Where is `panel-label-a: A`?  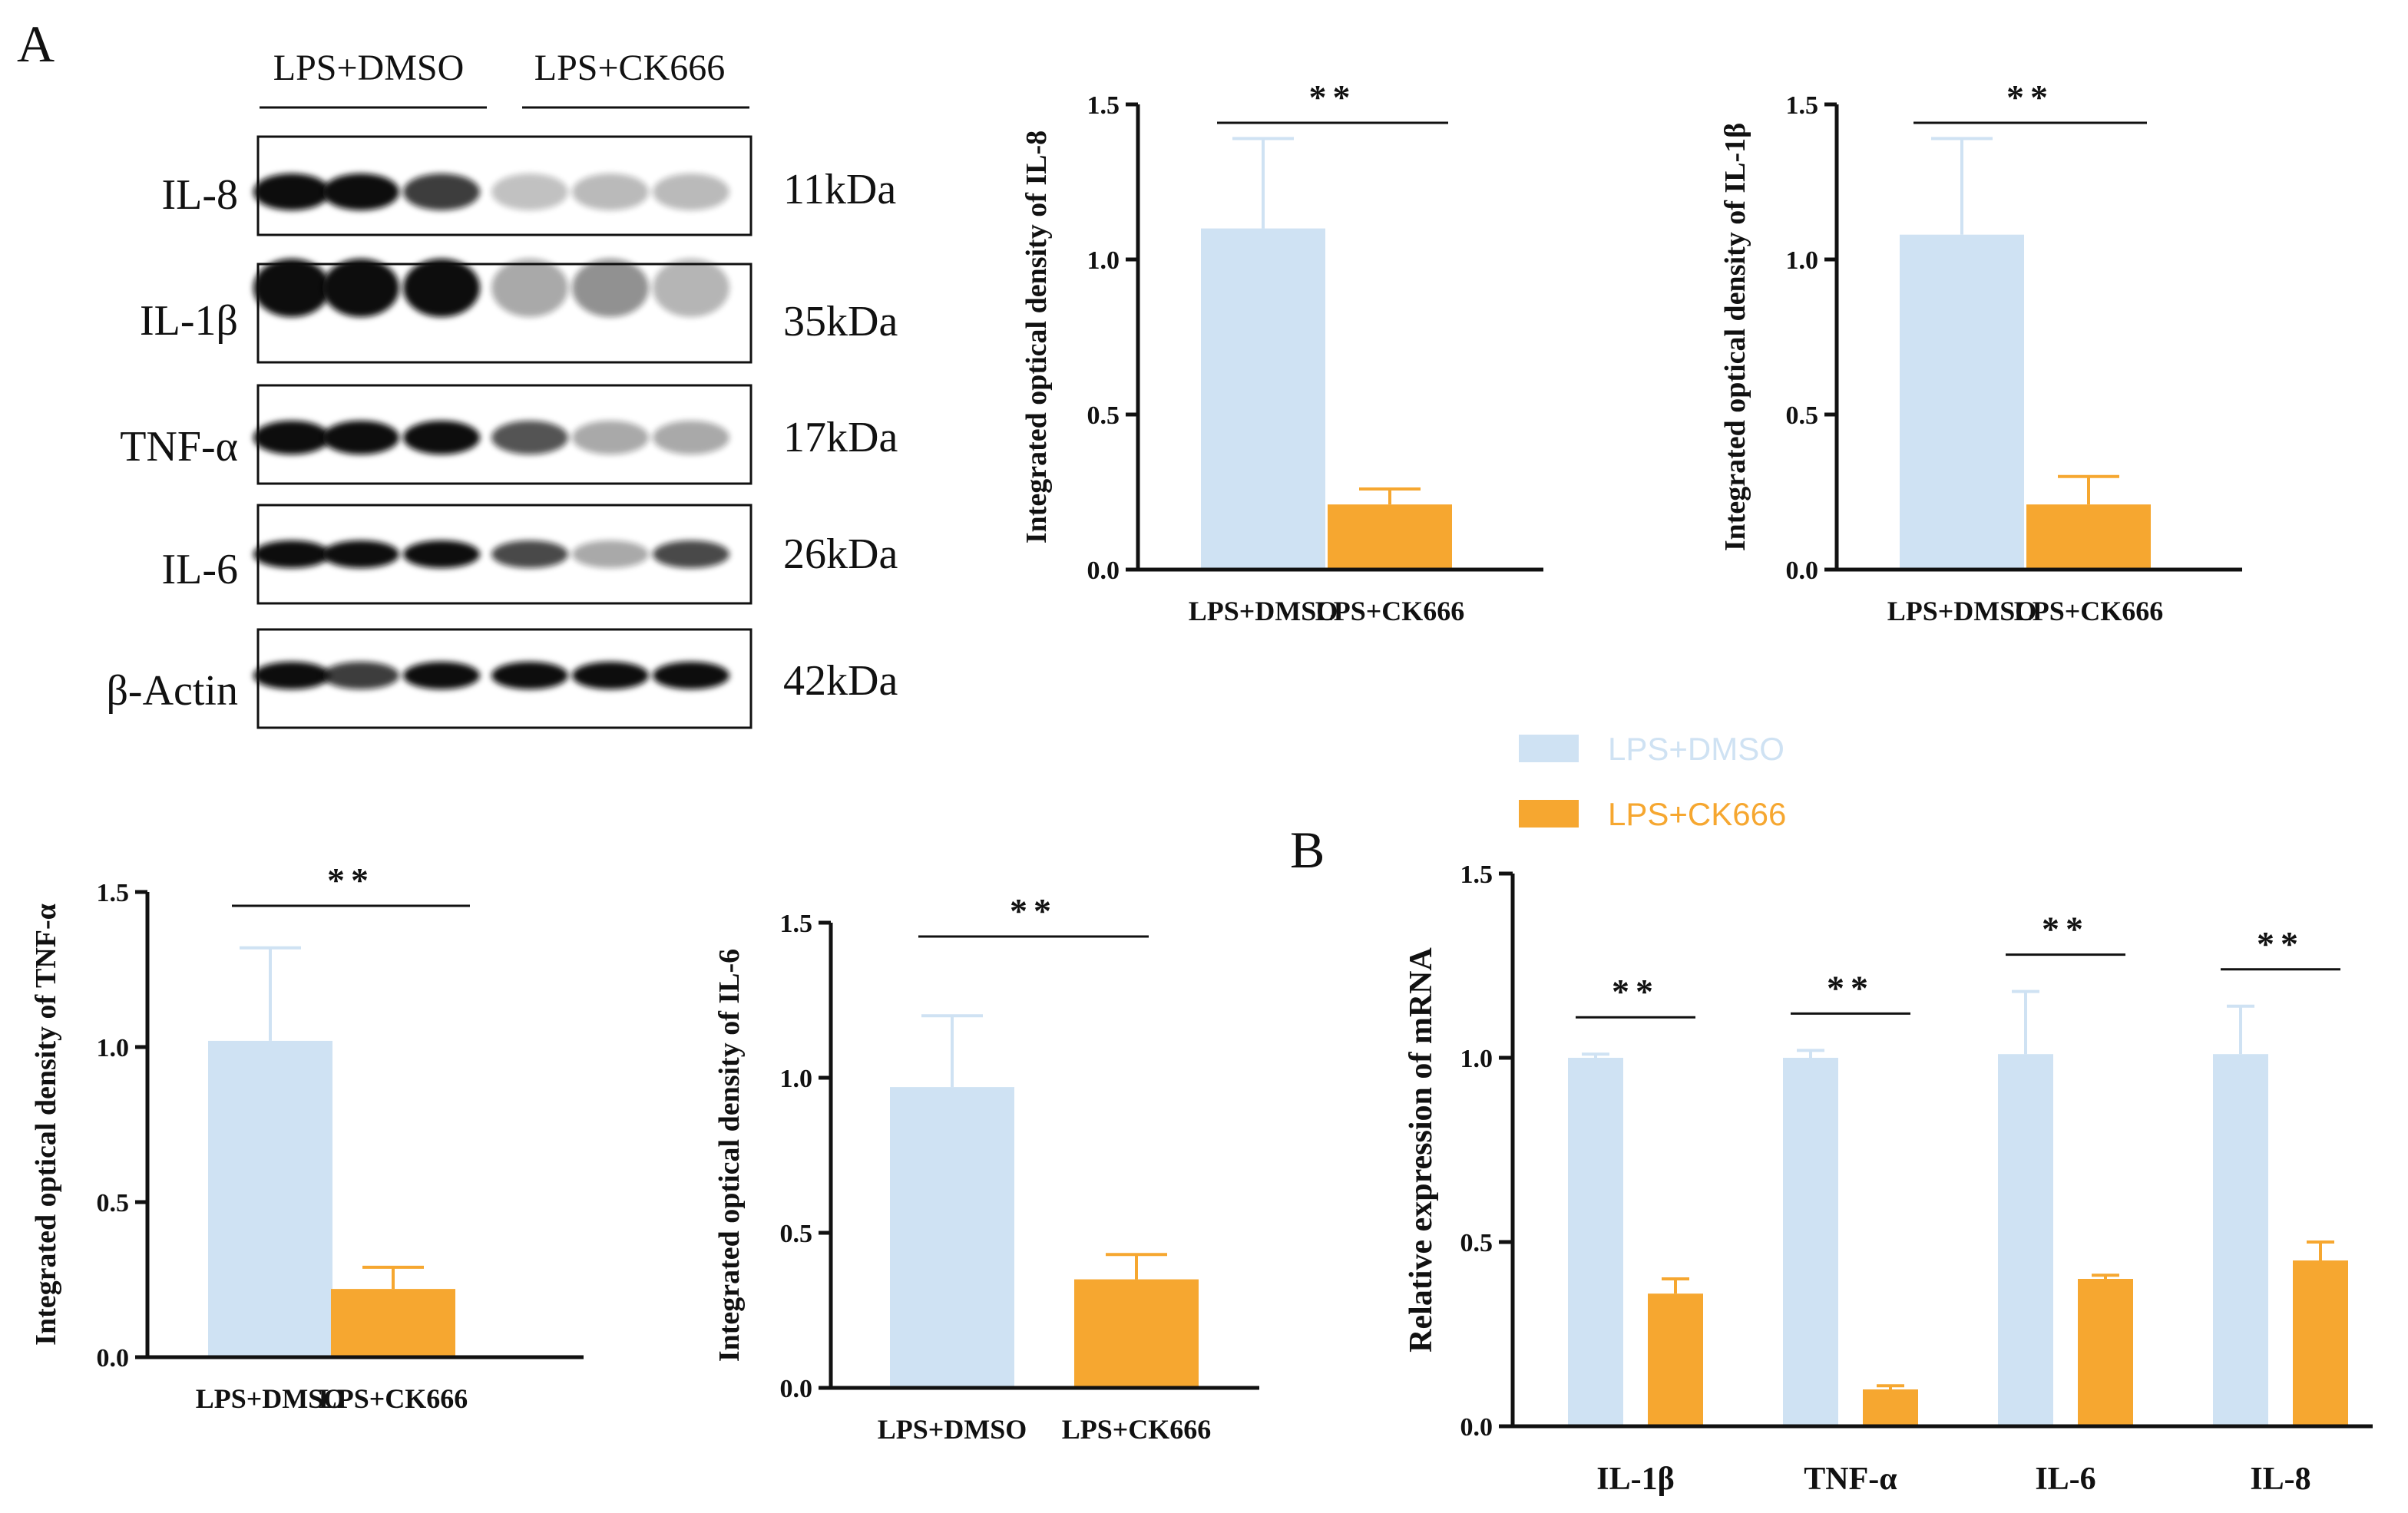 panel-label-a: A is located at coordinates (36, 44).